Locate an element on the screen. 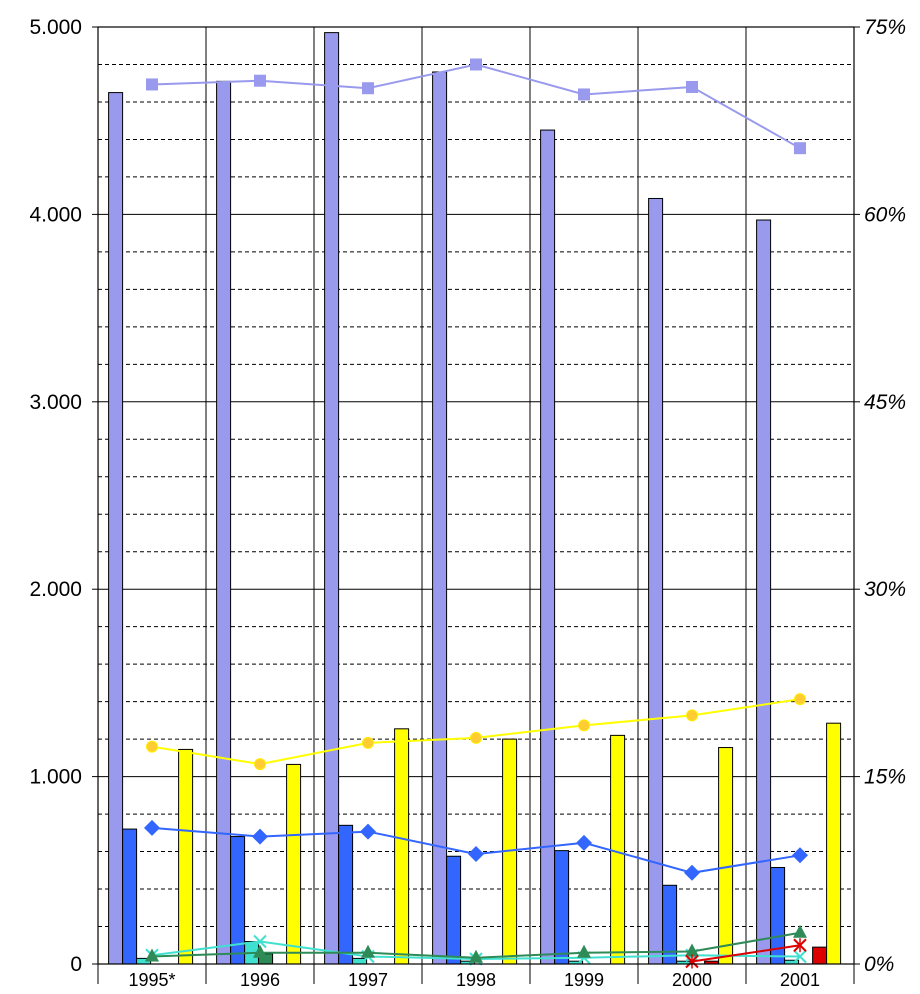 This screenshot has width=920, height=994. right-tick-label: 75% is located at coordinates (885, 27).